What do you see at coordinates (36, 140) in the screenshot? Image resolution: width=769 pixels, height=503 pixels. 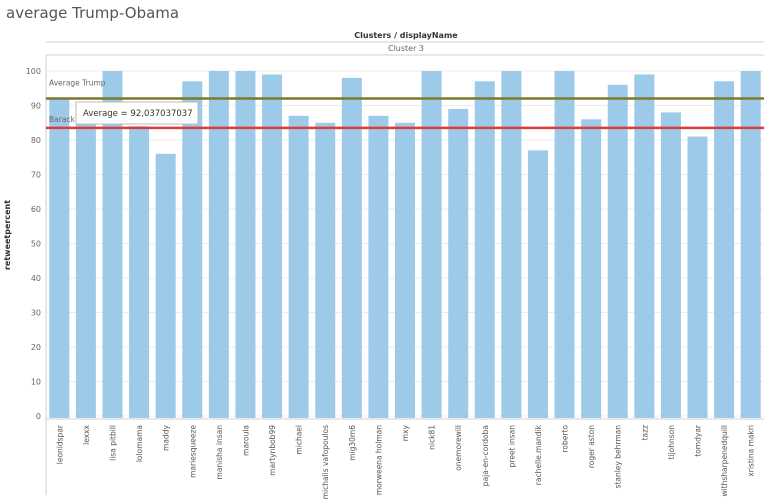 I see `y-tick-label: 80` at bounding box center [36, 140].